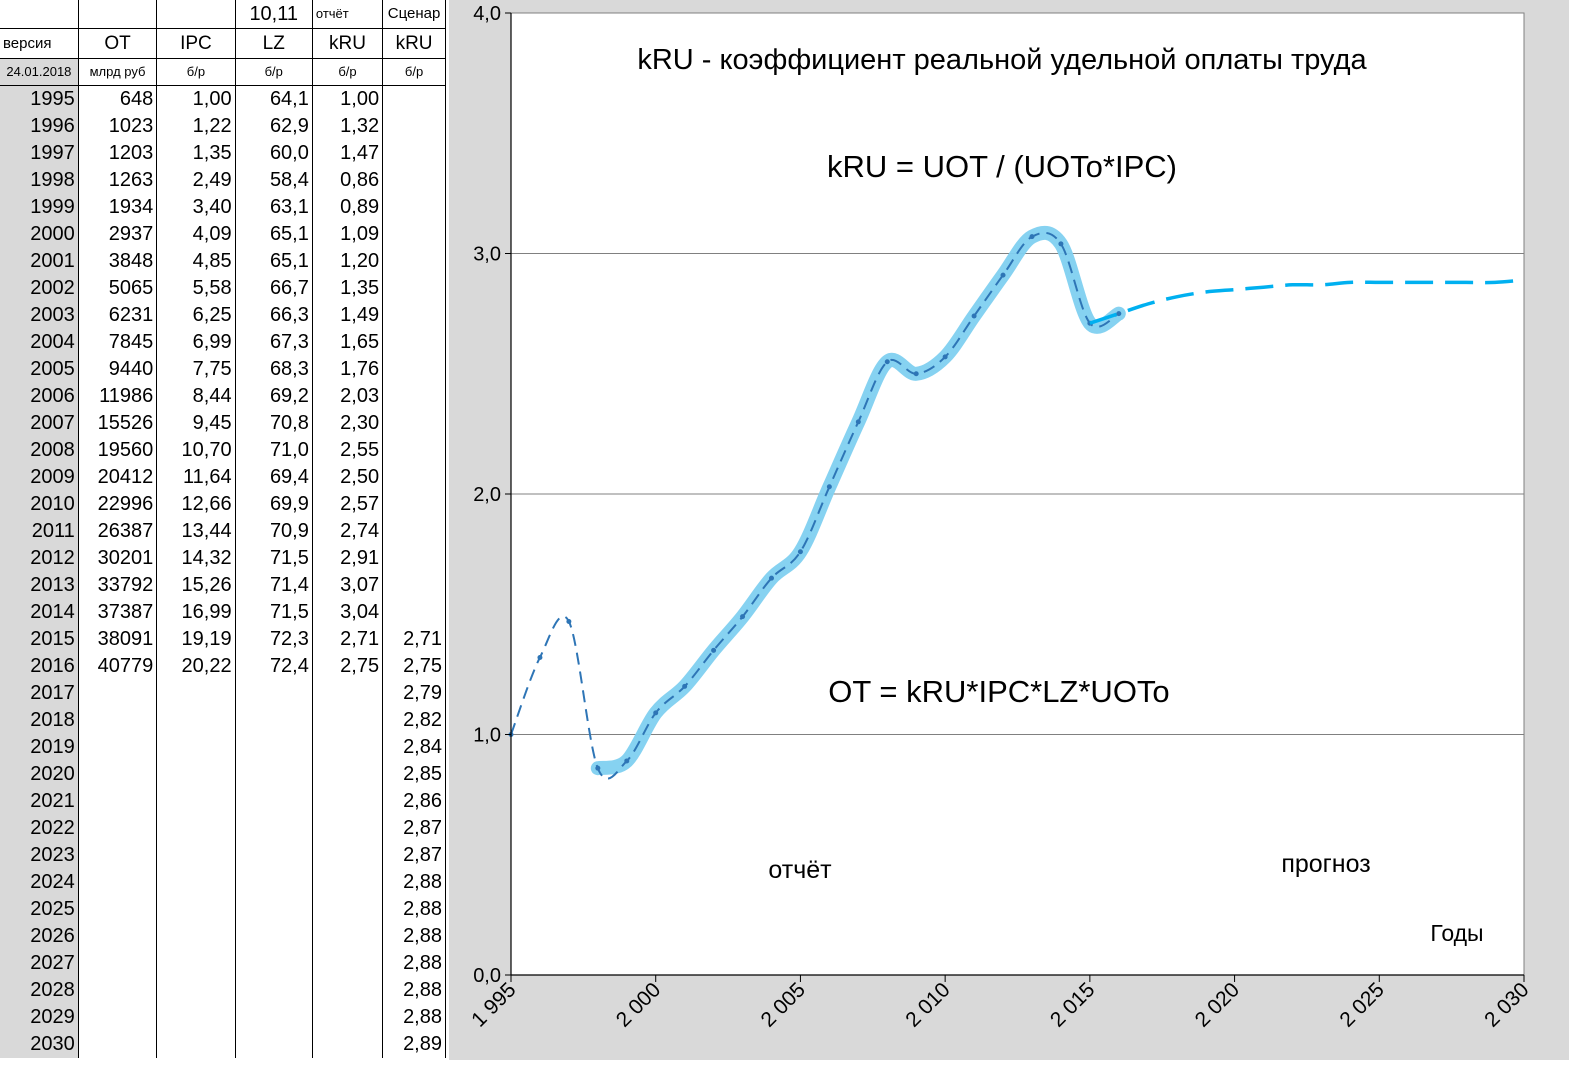 The image size is (1569, 1065). I want to click on table-cell-4: 1,35, so click(348, 288).